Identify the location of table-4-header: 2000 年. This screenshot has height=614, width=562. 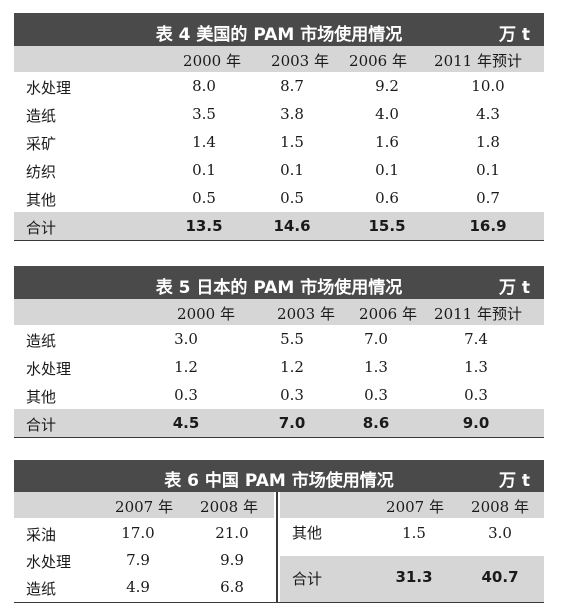
(212, 61).